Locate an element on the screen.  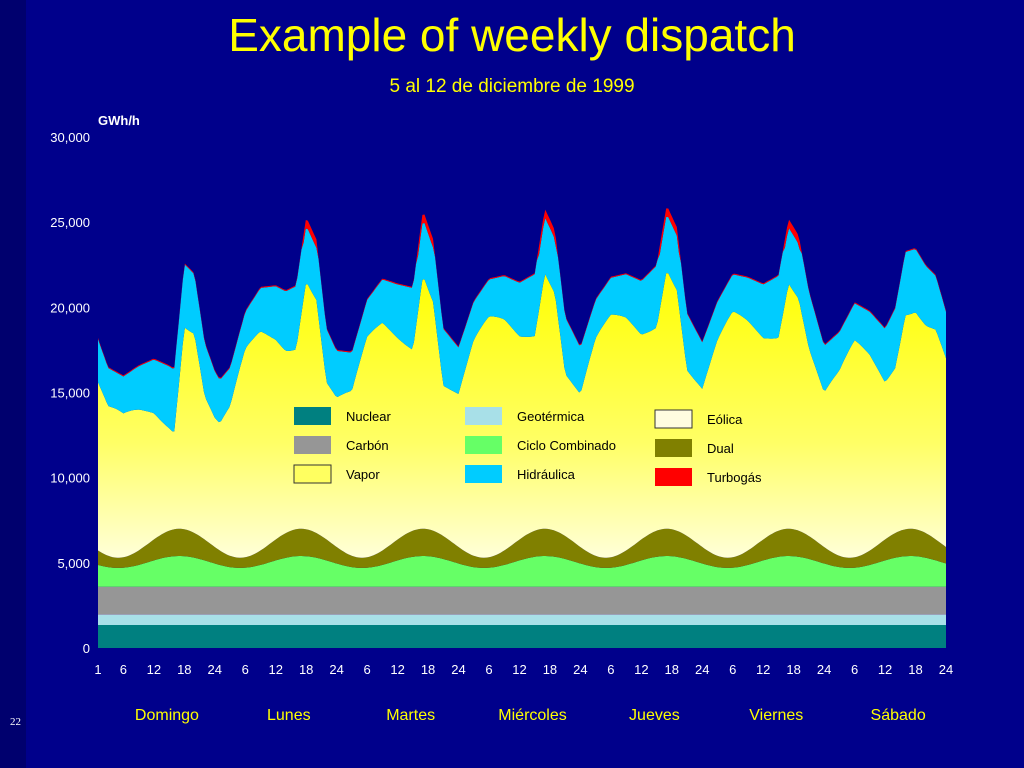
y-tick-label: 20,000 is located at coordinates (70, 307).